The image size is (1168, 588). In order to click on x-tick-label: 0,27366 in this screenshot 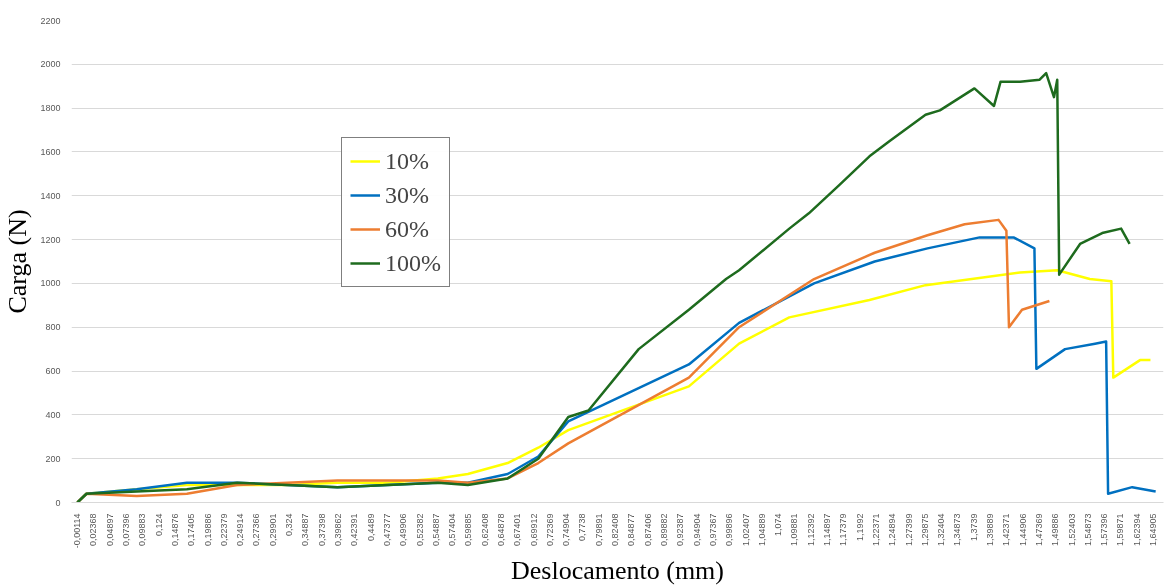, I will do `click(256, 530)`.